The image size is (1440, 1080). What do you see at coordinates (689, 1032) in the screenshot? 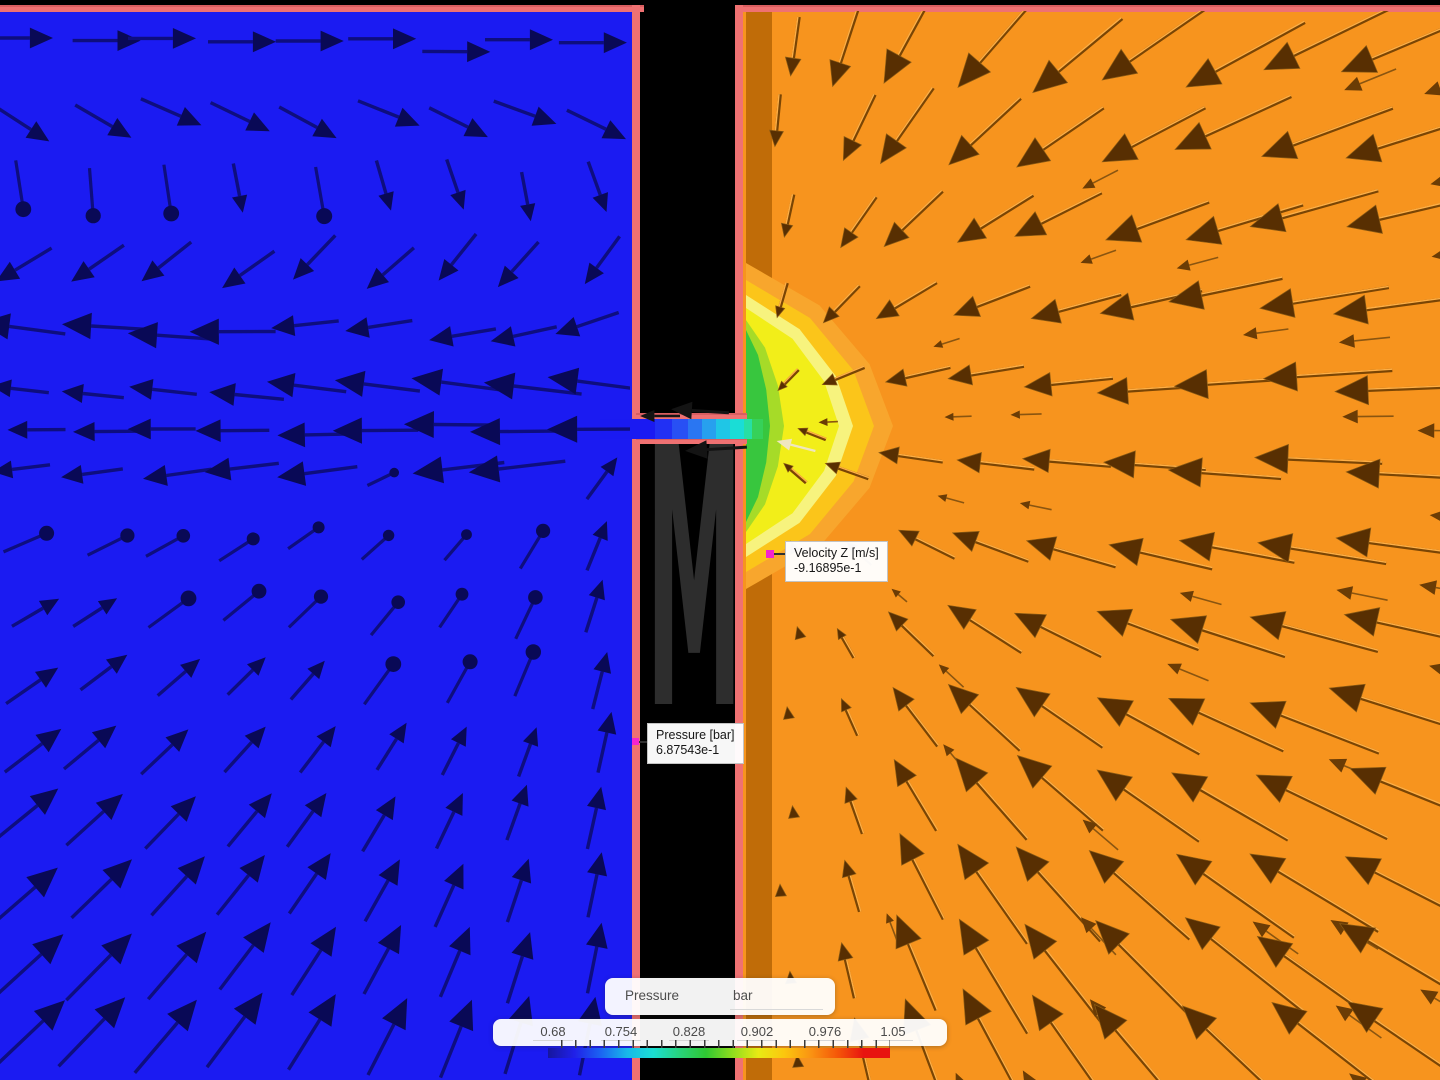
I see `legend-tick: 0.828` at bounding box center [689, 1032].